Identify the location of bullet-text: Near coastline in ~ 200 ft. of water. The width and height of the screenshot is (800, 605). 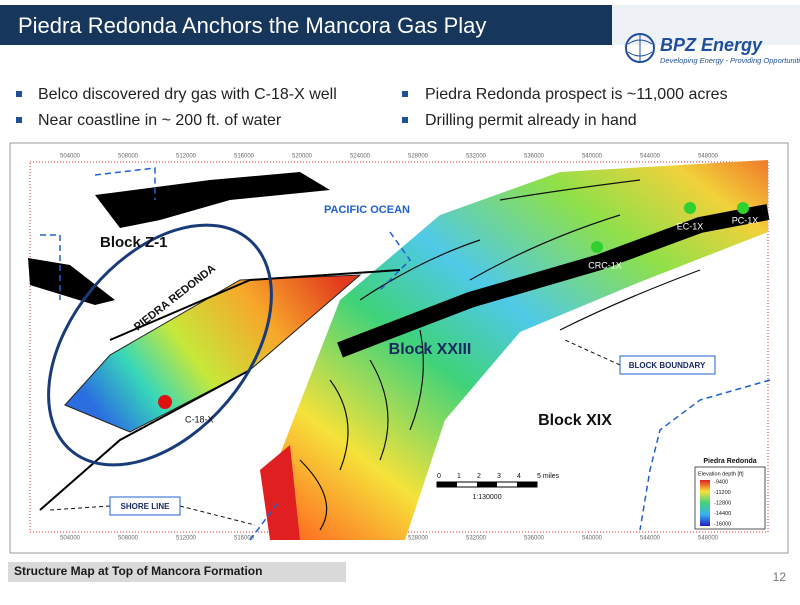
(160, 120).